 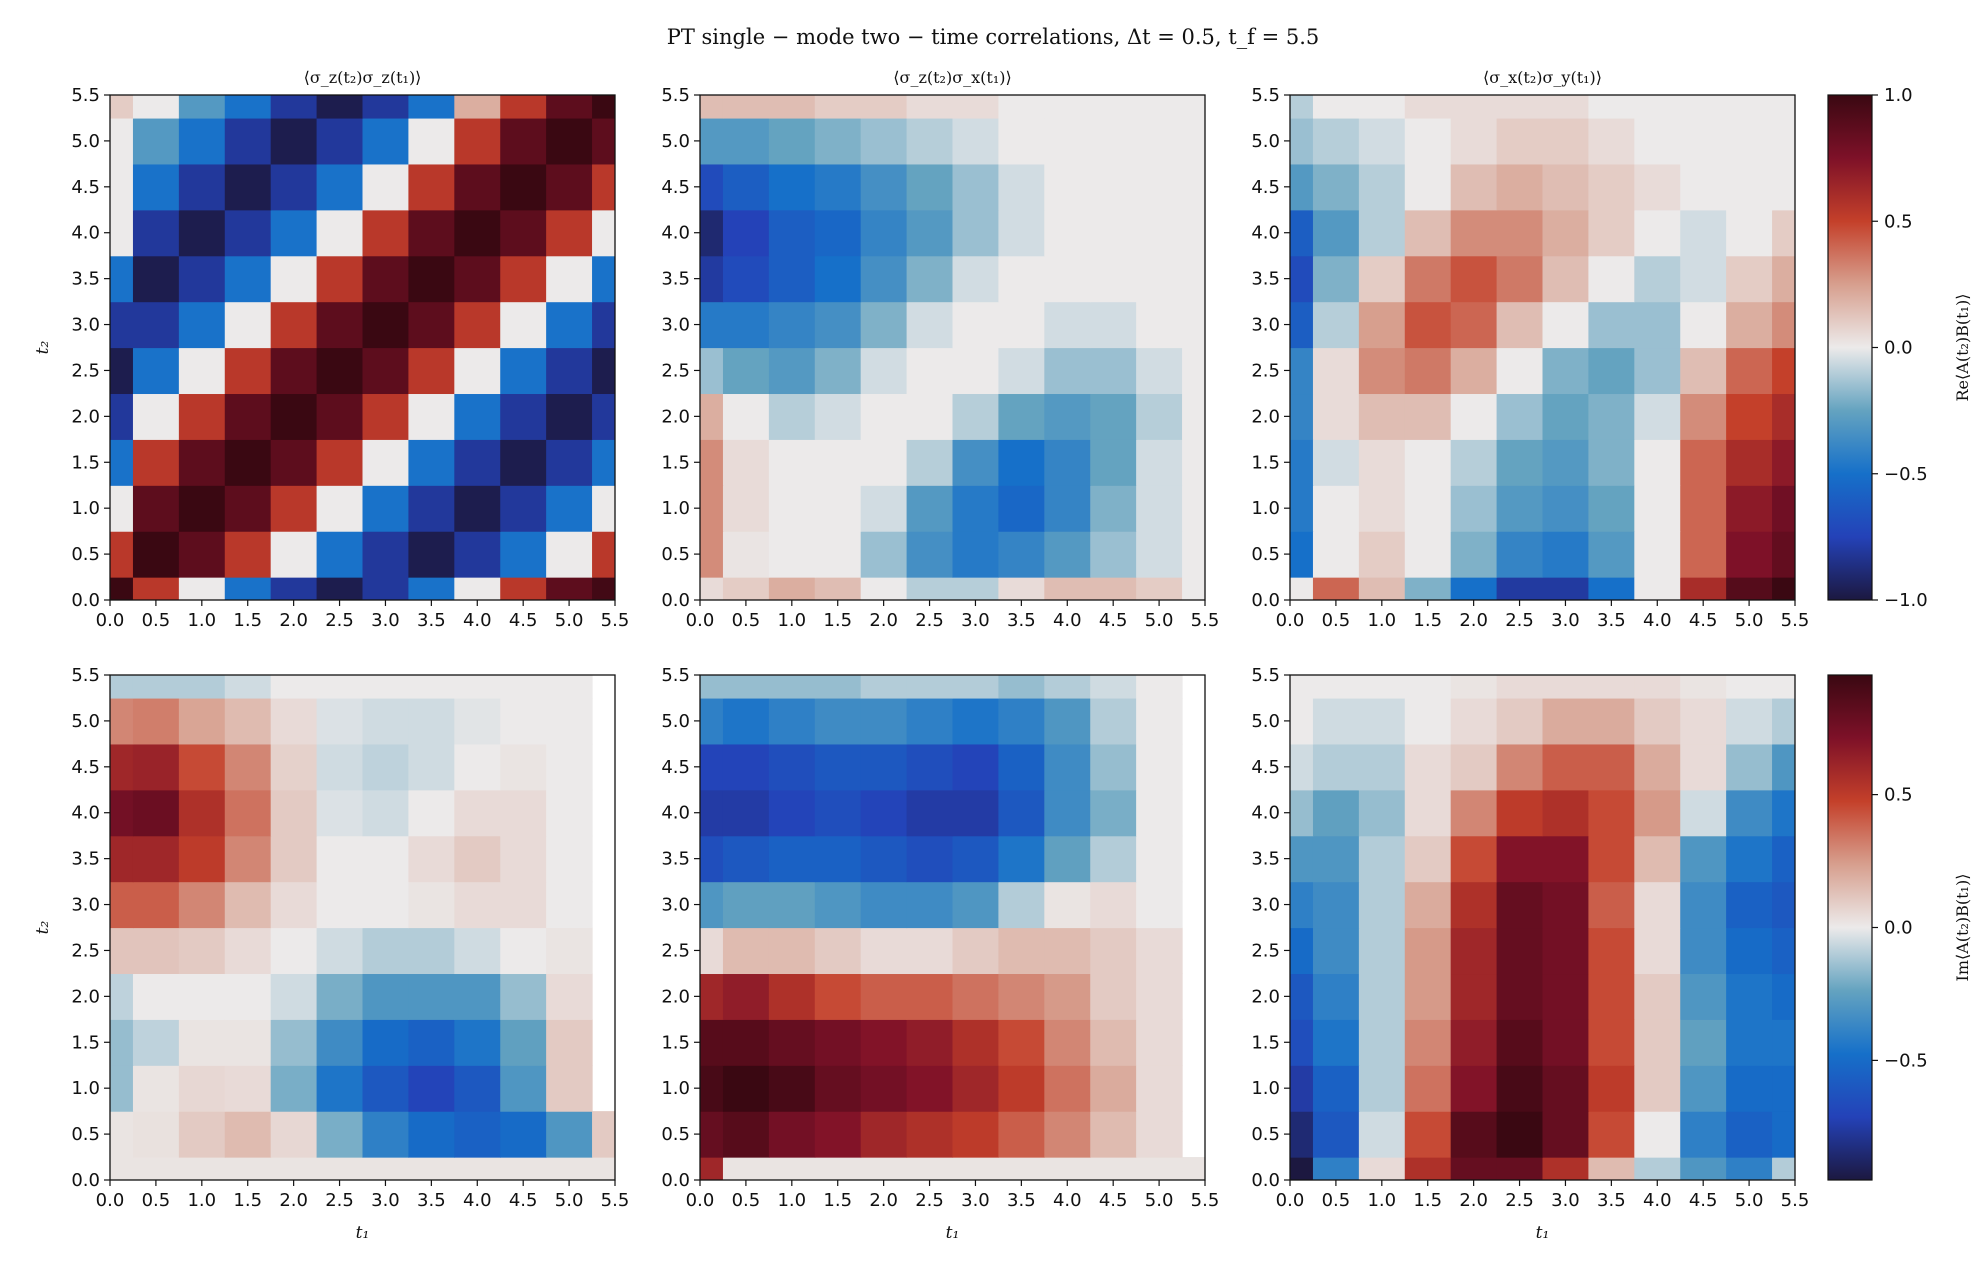 I want to click on y-tick-label: 2.5, so click(x=85, y=370).